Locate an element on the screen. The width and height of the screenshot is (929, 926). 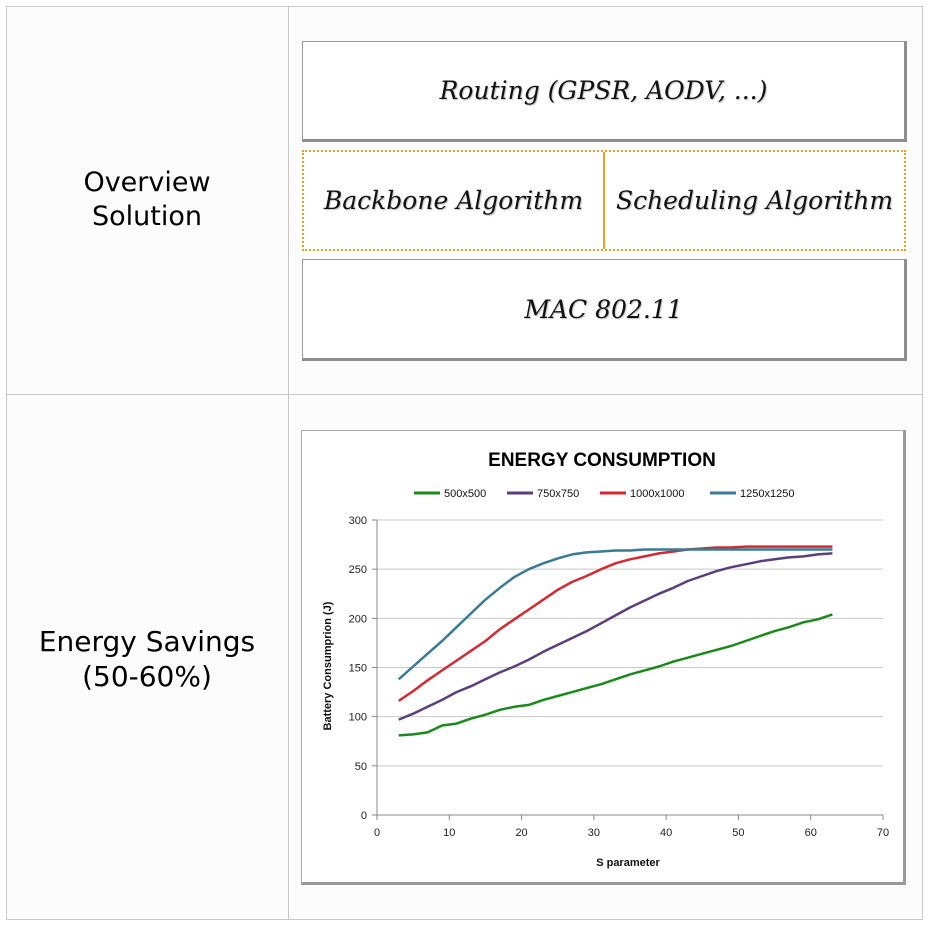
x-tick-label: 10 is located at coordinates (449, 833).